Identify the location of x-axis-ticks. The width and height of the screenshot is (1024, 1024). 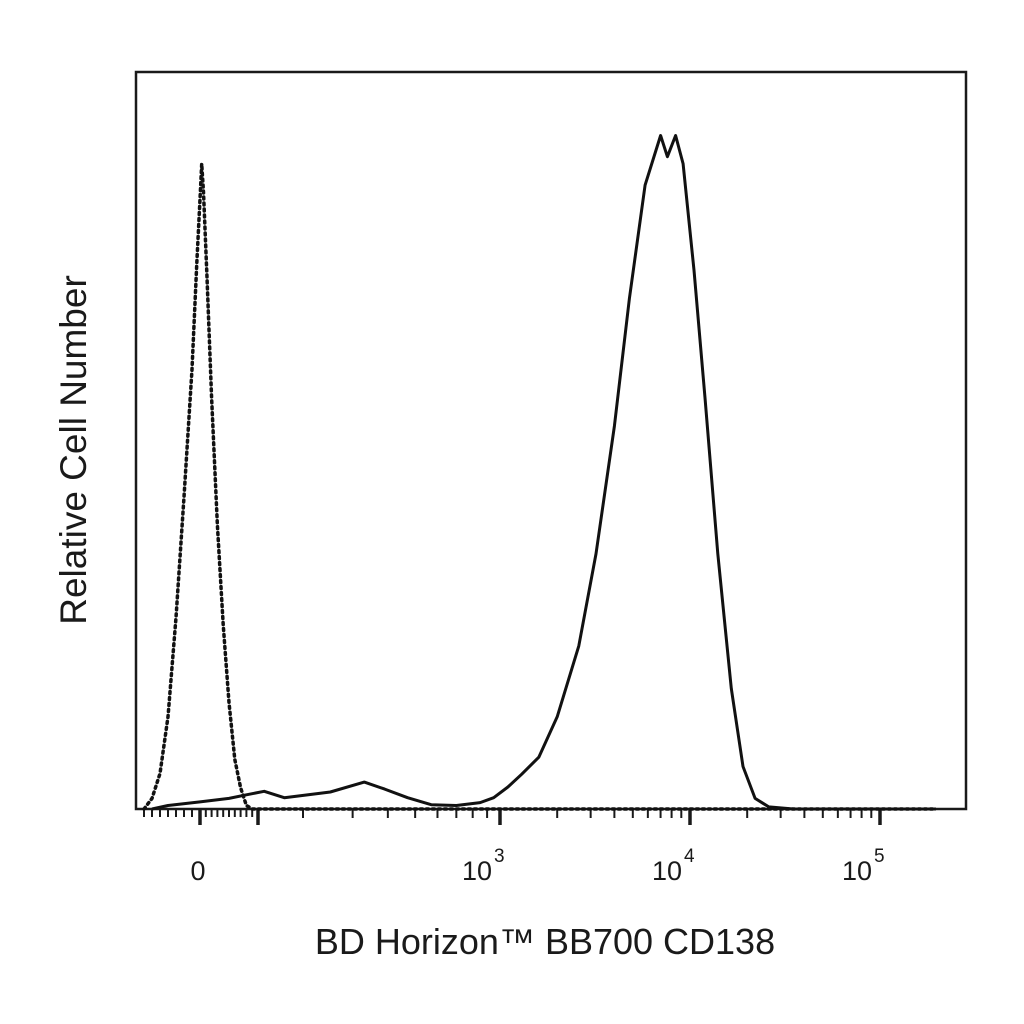
(512, 817).